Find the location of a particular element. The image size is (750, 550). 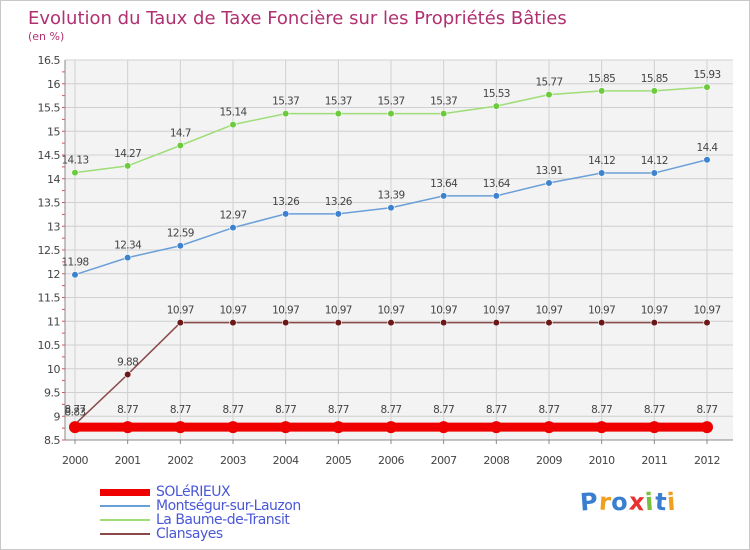

data-label: 14.27 is located at coordinates (127, 154).